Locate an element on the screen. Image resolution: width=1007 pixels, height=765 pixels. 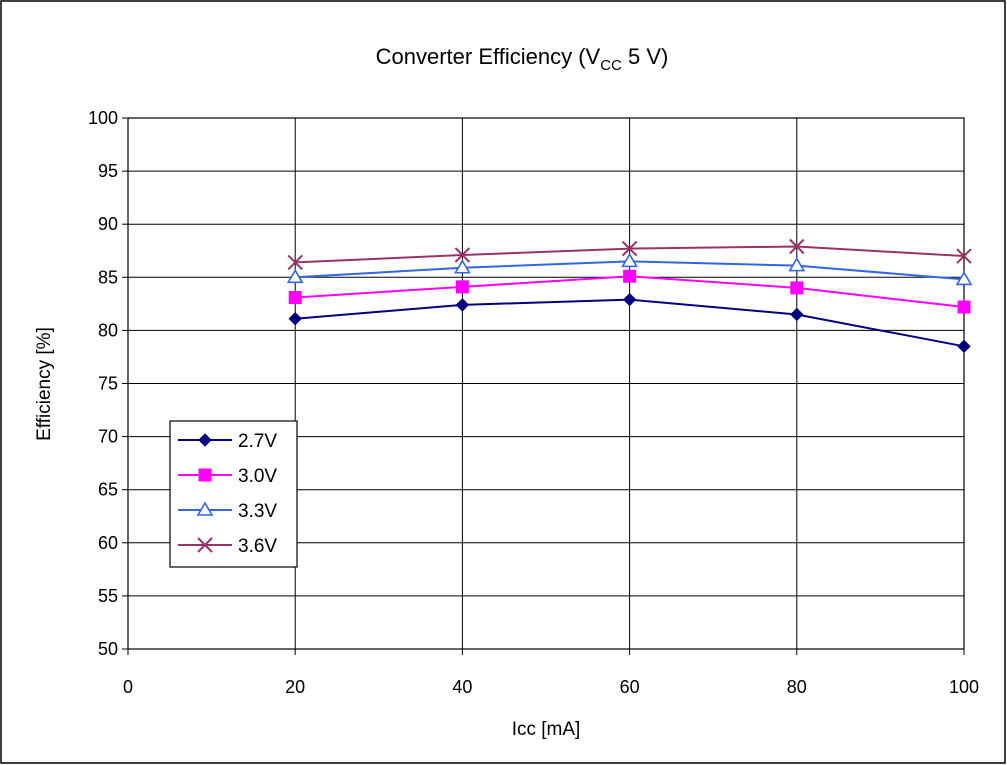
x-tick-label: 100 is located at coordinates (964, 687).